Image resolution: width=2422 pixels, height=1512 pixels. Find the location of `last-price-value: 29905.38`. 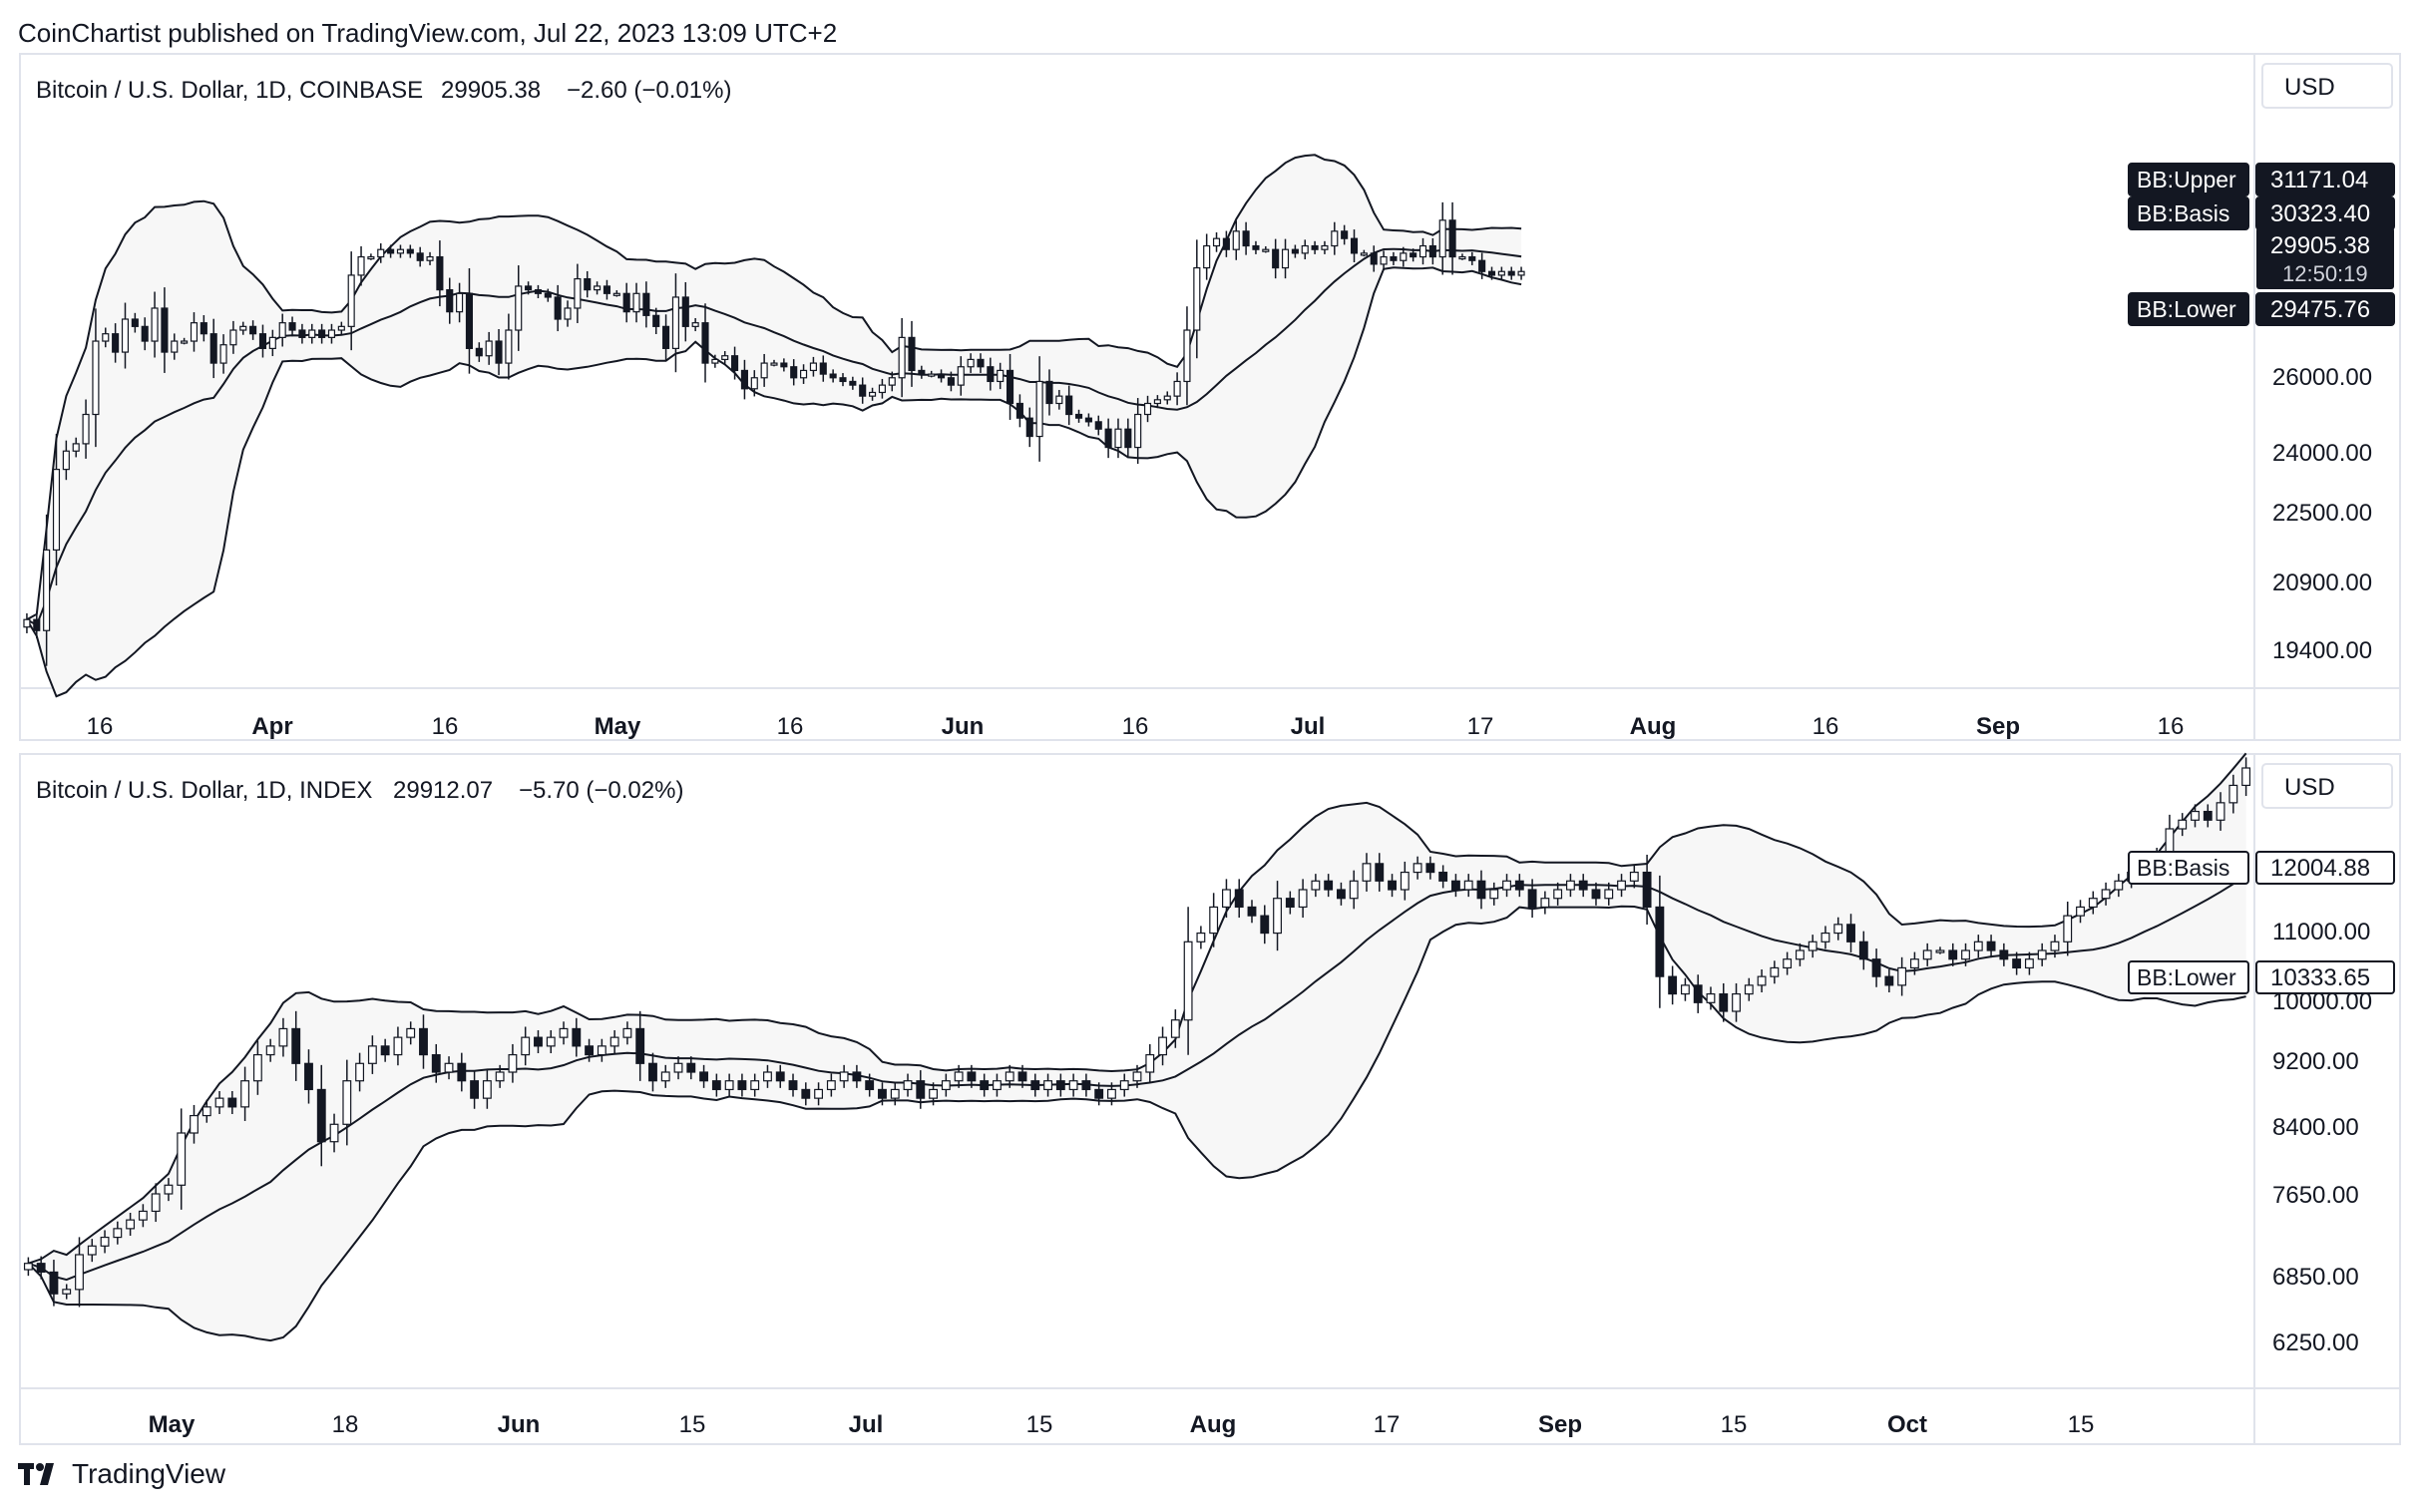

last-price-value: 29905.38 is located at coordinates (2320, 245).